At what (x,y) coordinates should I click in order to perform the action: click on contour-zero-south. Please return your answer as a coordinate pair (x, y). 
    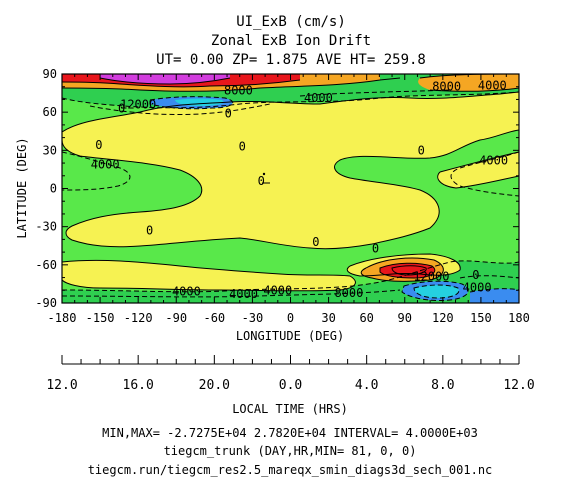
    Looking at the image, I should click on (209, 275).